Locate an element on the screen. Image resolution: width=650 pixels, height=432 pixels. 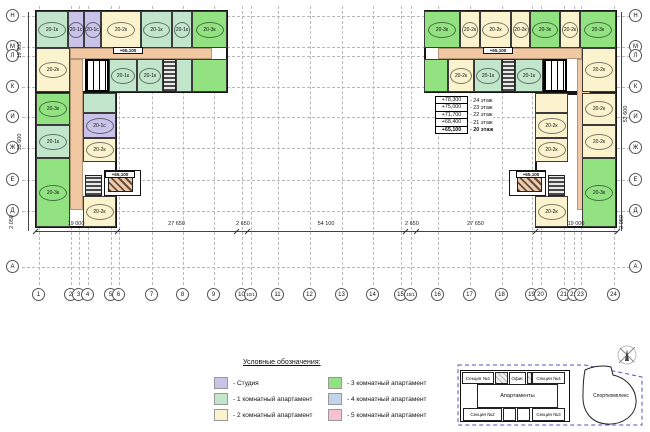
axis-col-label: 23 is located at coordinates (580, 294).